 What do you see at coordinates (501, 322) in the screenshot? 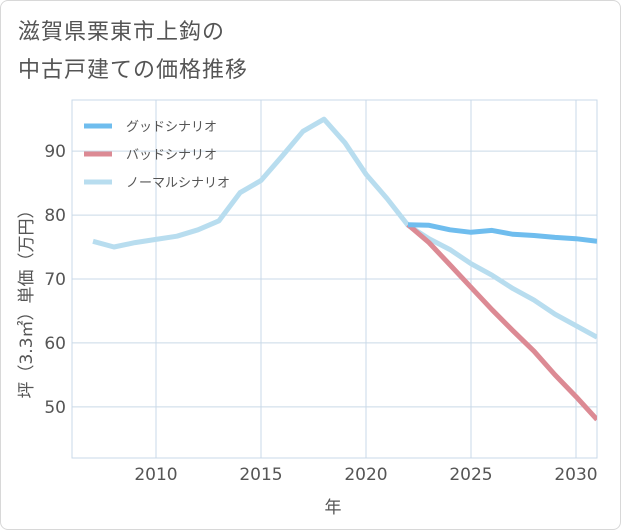
I see `series-line-bad` at bounding box center [501, 322].